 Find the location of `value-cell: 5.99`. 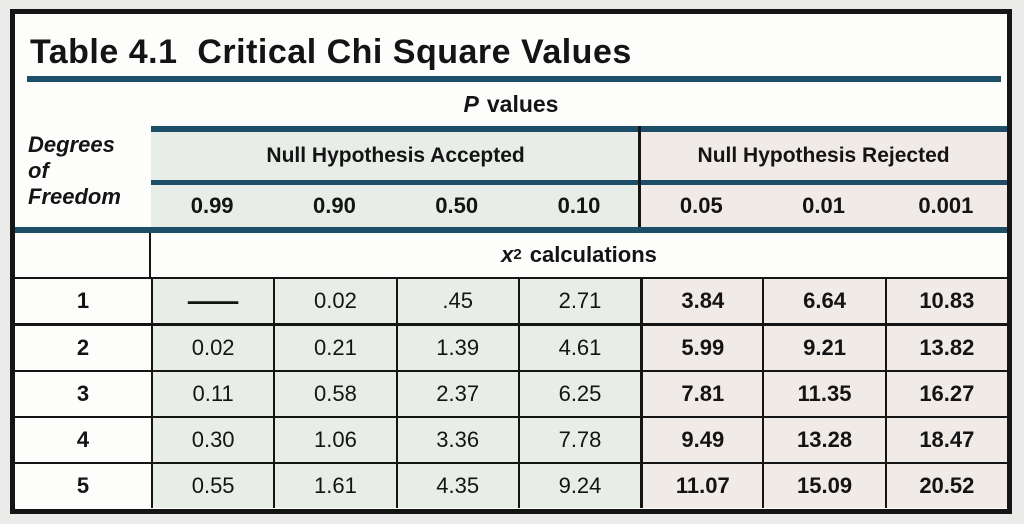

value-cell: 5.99 is located at coordinates (701, 348).